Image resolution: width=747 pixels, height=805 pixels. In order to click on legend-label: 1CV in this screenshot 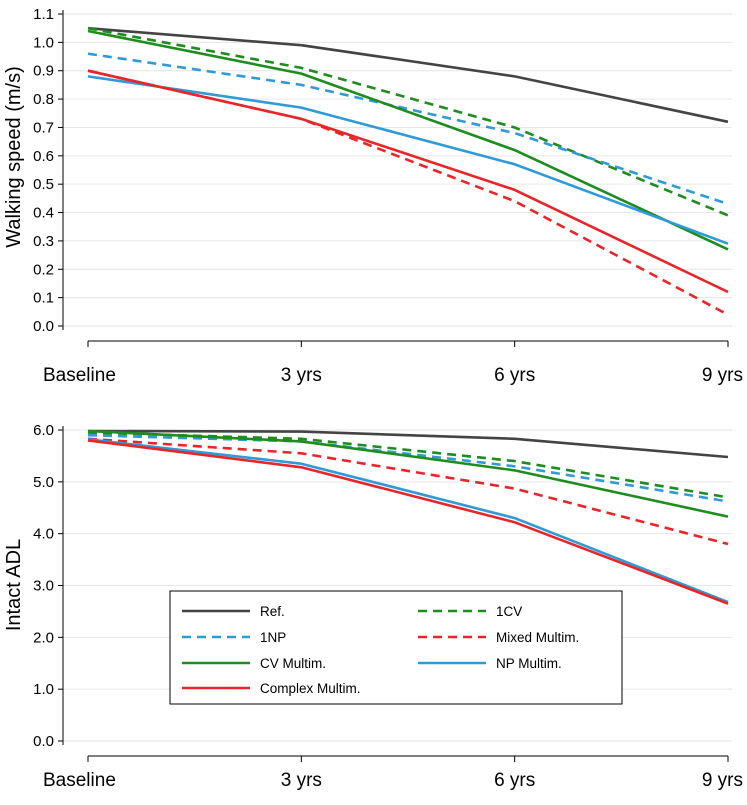, I will do `click(509, 611)`.